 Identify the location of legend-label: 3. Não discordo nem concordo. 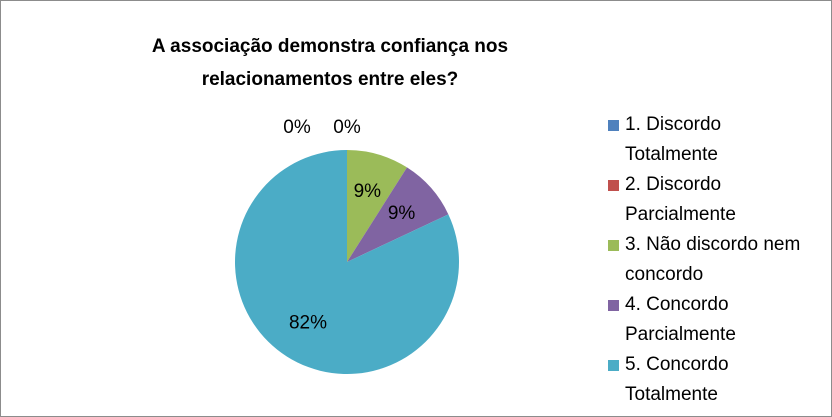
(713, 259).